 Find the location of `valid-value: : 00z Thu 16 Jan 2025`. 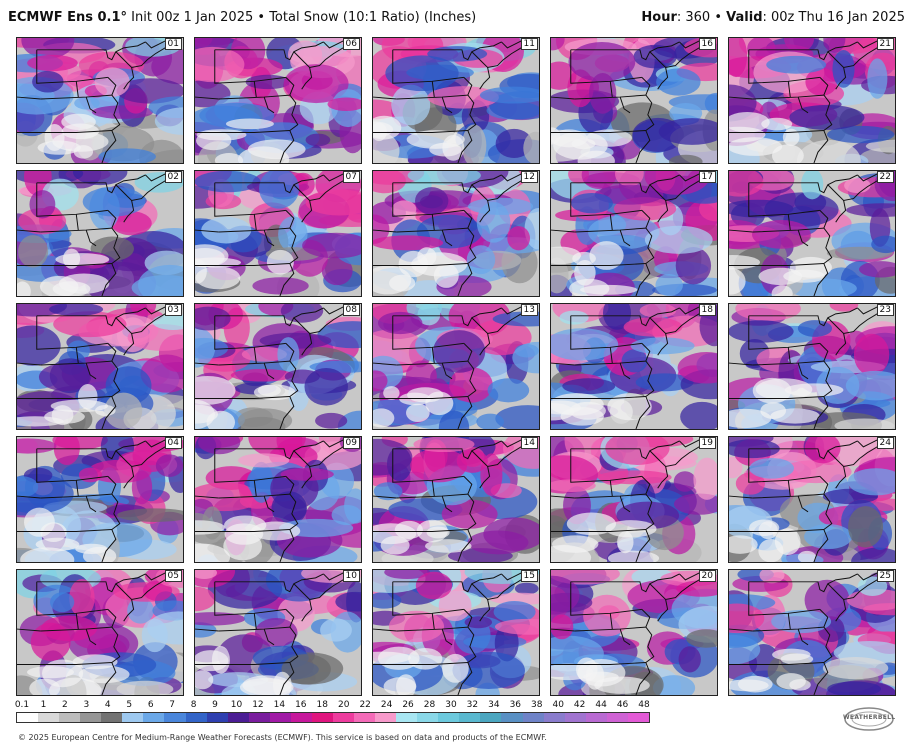

valid-value: : 00z Thu 16 Jan 2025 is located at coordinates (834, 17).